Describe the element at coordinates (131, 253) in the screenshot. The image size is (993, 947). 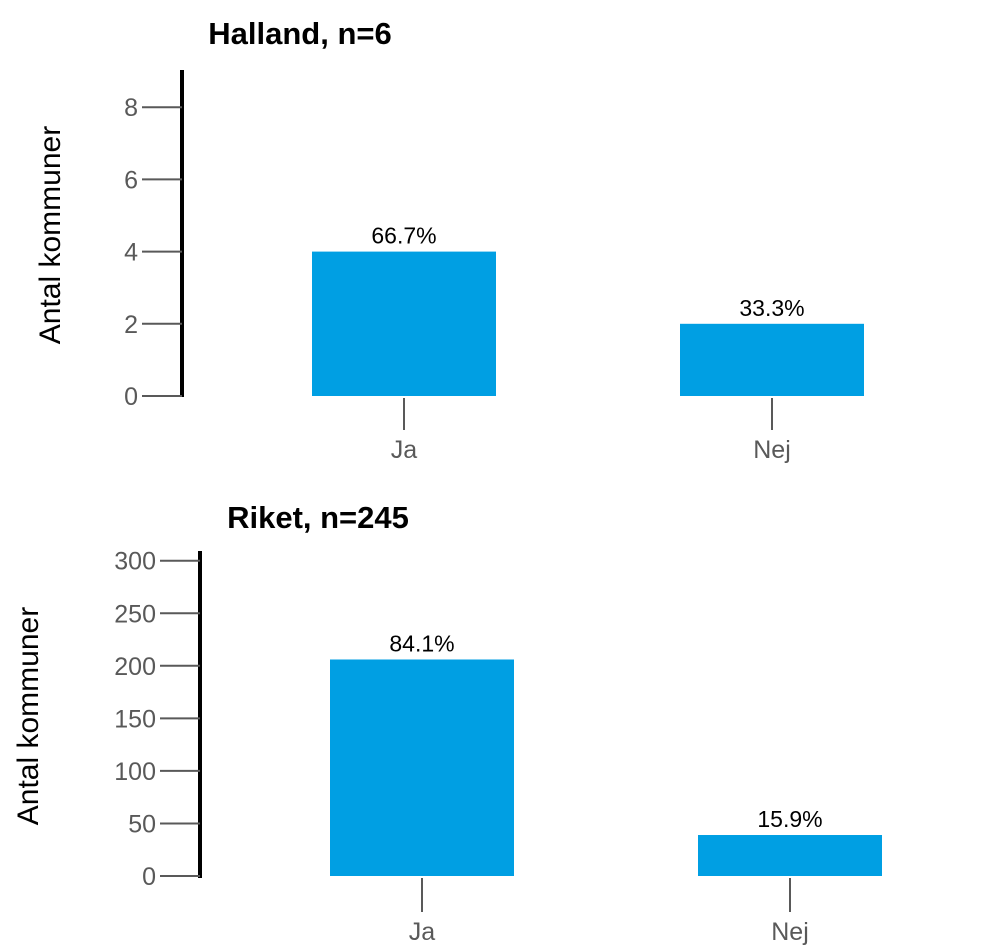
I see `y-tick-label: 4` at that location.